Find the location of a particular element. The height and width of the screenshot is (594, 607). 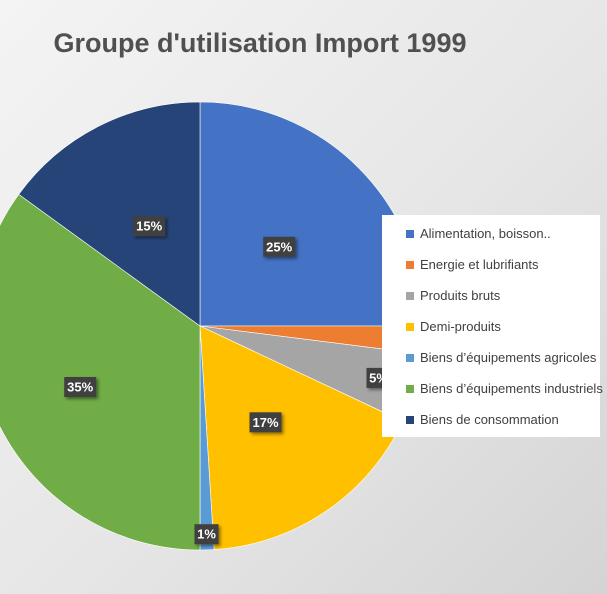

data-label: 35% is located at coordinates (80, 387).